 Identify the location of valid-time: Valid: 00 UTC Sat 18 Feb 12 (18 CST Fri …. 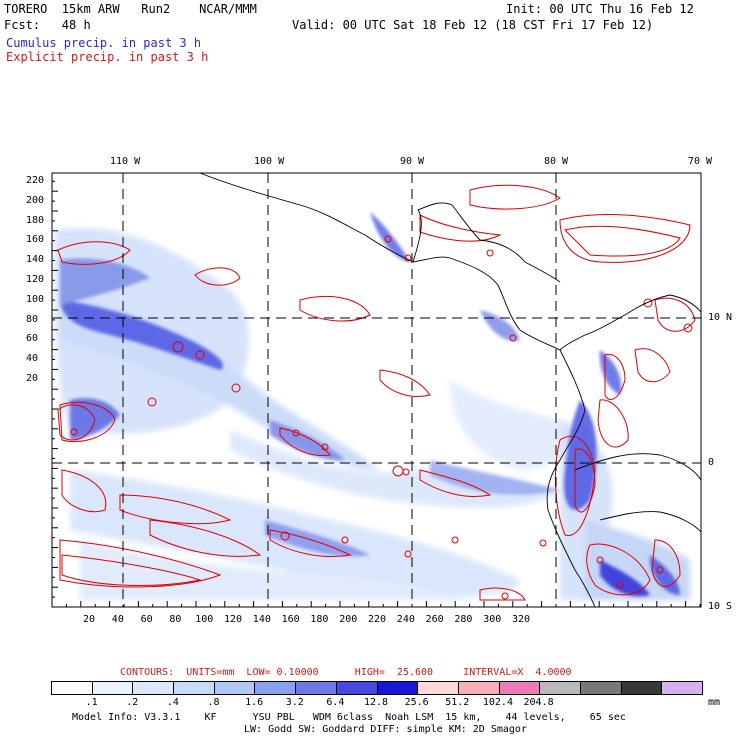
(473, 25).